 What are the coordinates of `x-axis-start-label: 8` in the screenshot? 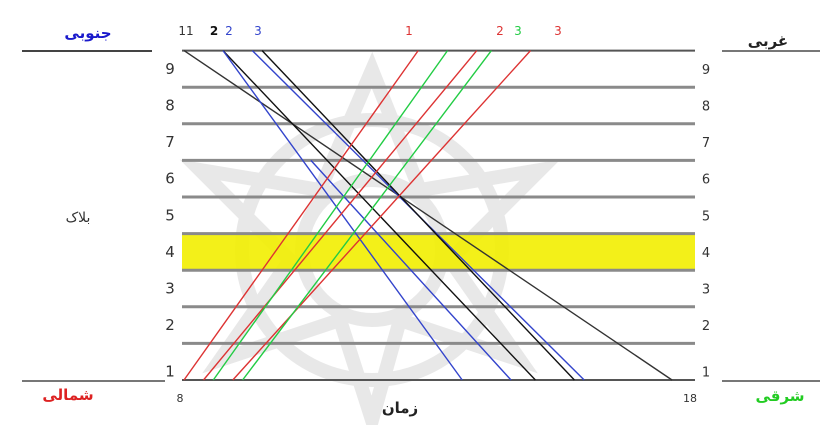 It's located at (180, 398).